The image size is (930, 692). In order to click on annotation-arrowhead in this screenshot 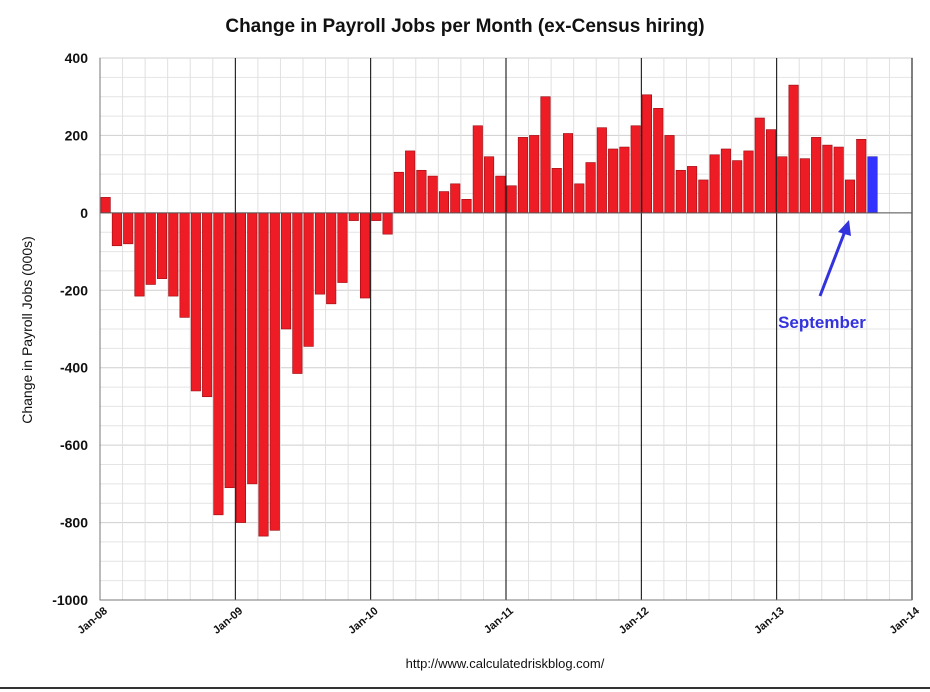, I will do `click(844, 228)`.